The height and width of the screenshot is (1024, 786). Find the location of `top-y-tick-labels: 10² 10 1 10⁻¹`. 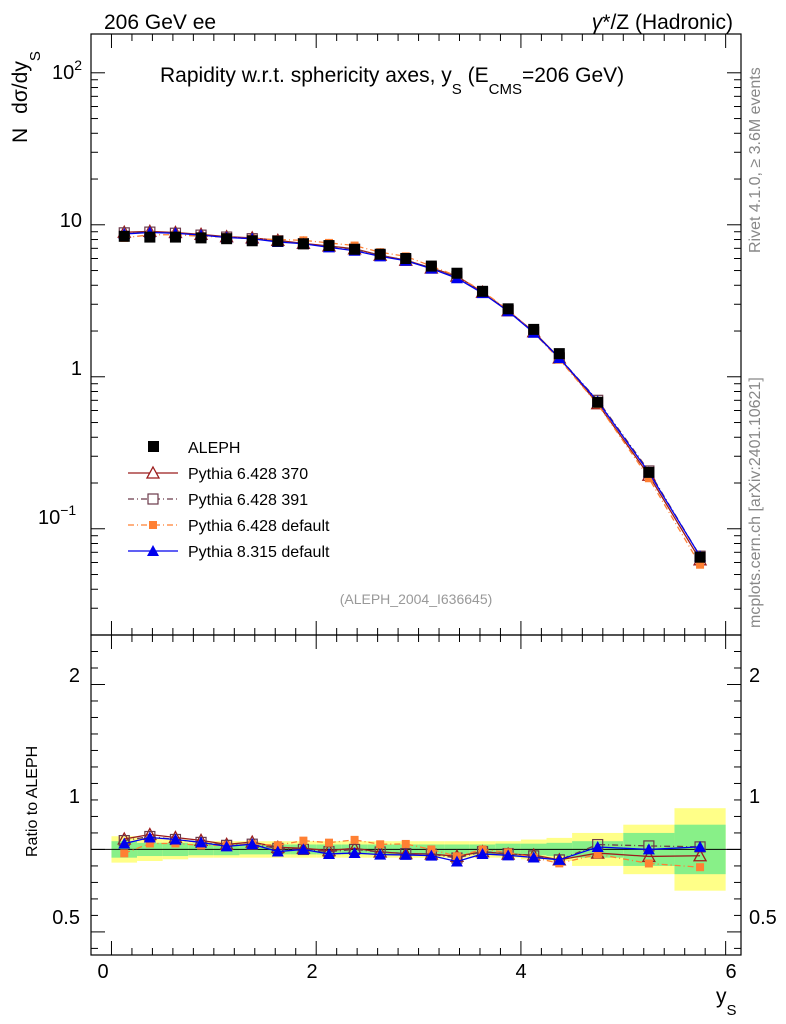

top-y-tick-labels: 10² 10 1 10⁻¹ is located at coordinates (60, 293).